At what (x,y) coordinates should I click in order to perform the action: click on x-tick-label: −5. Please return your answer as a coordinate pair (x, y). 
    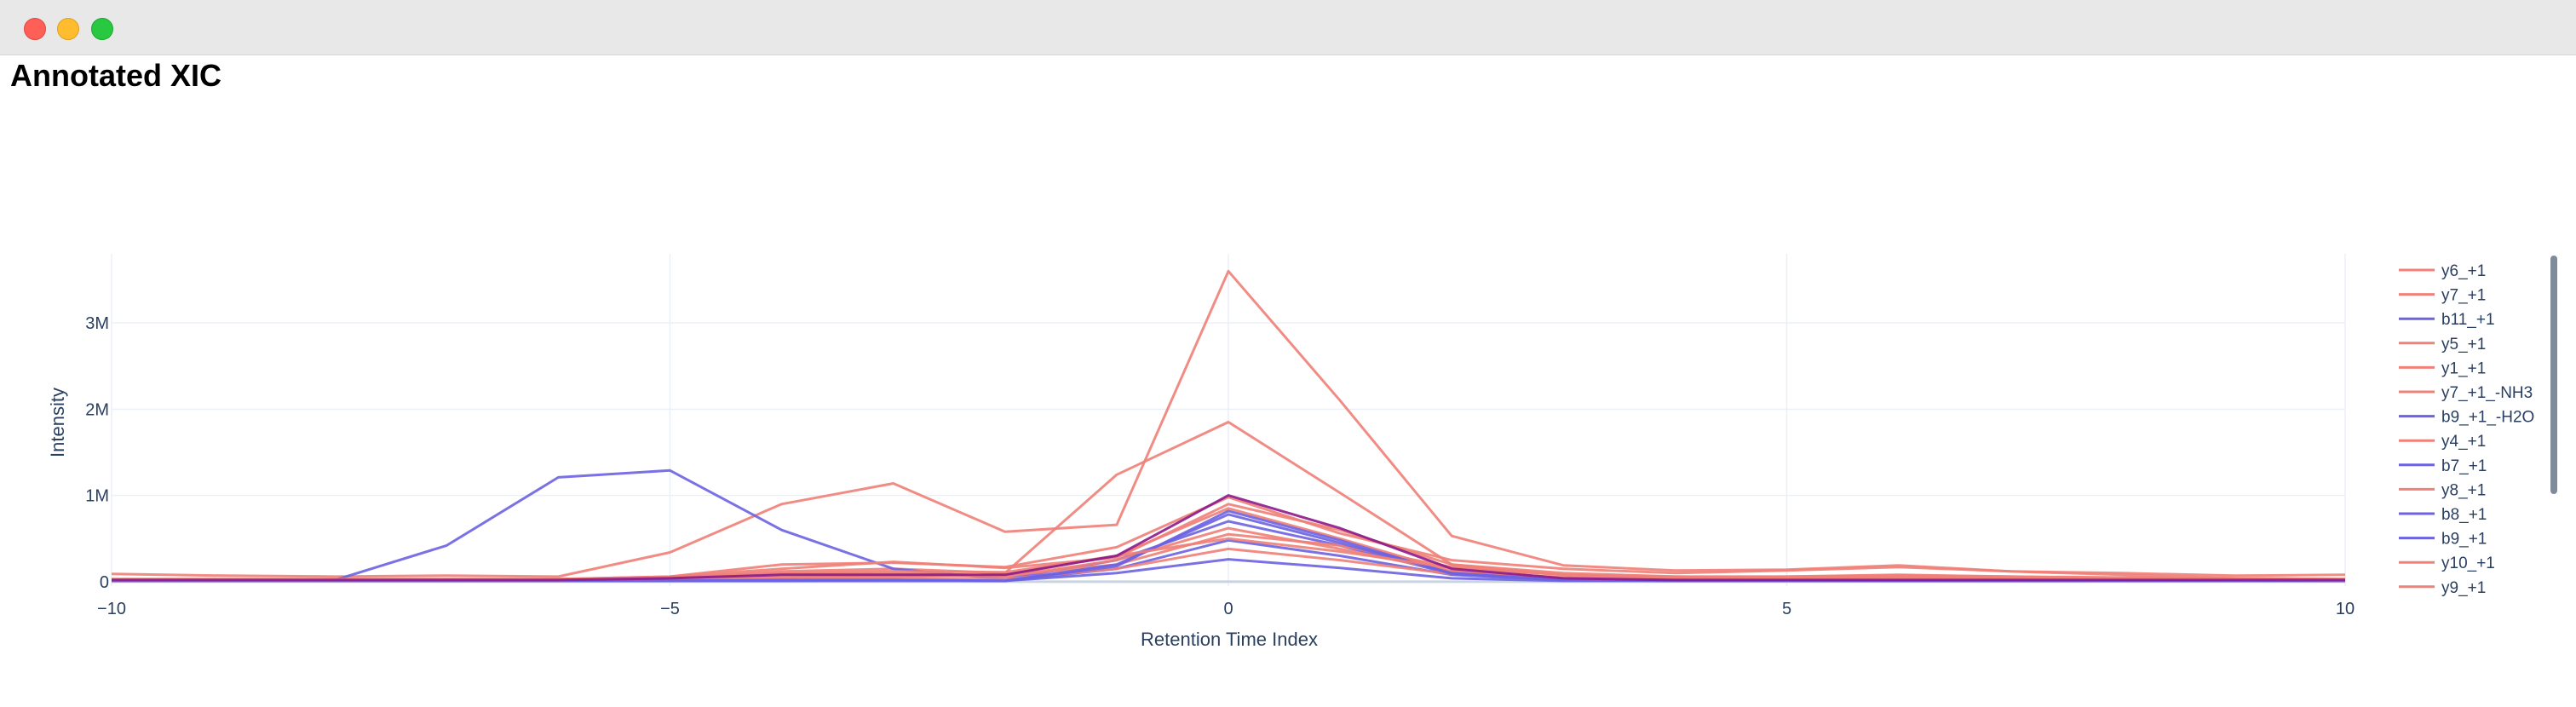
    Looking at the image, I should click on (670, 609).